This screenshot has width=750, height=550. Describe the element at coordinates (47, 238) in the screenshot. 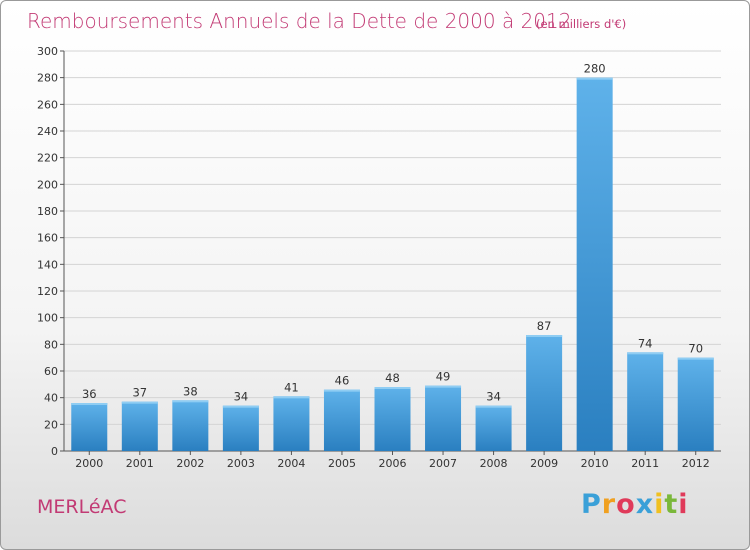

I see `y-tick-label: 160` at that location.